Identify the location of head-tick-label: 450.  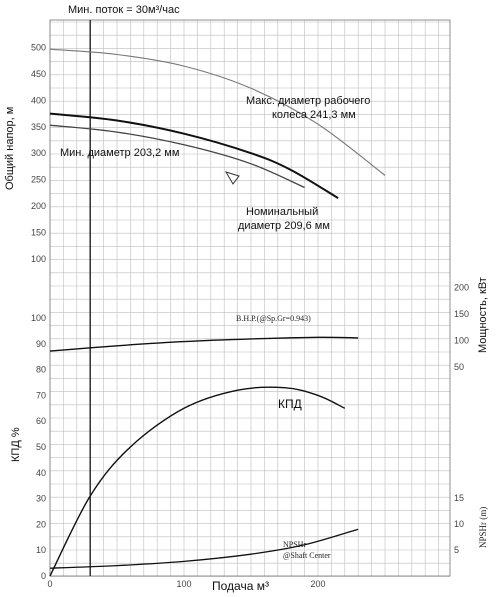
(38, 74).